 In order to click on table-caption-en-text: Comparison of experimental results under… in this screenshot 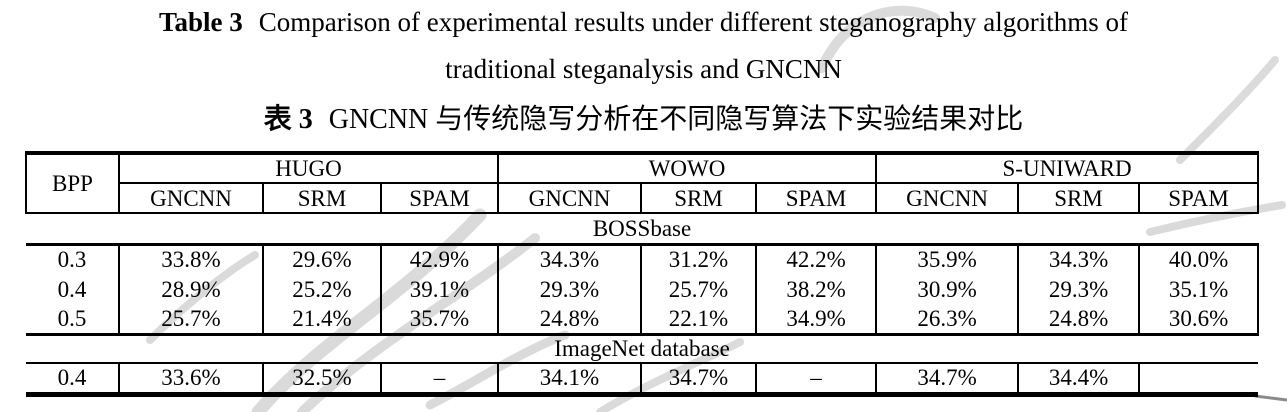, I will do `click(693, 22)`.